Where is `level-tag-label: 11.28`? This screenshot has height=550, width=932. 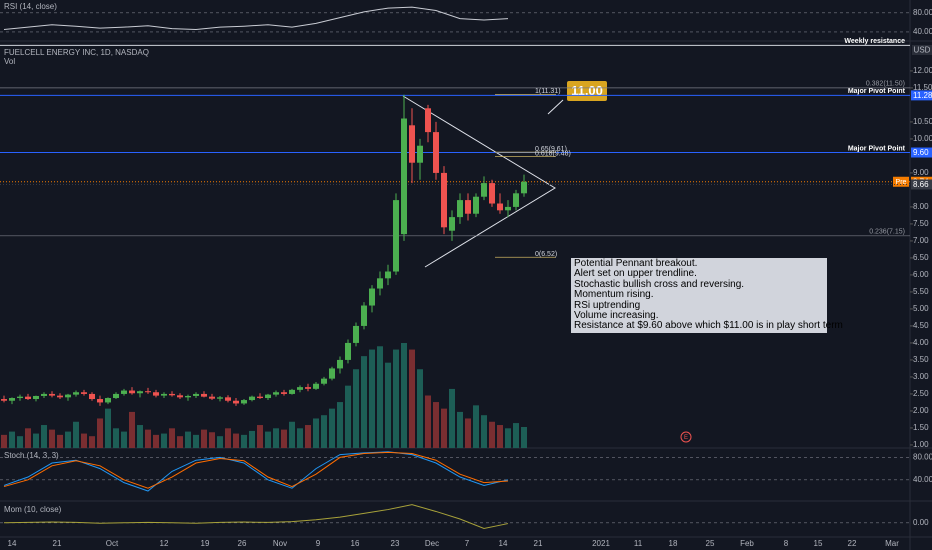 level-tag-label: 11.28 is located at coordinates (922, 95).